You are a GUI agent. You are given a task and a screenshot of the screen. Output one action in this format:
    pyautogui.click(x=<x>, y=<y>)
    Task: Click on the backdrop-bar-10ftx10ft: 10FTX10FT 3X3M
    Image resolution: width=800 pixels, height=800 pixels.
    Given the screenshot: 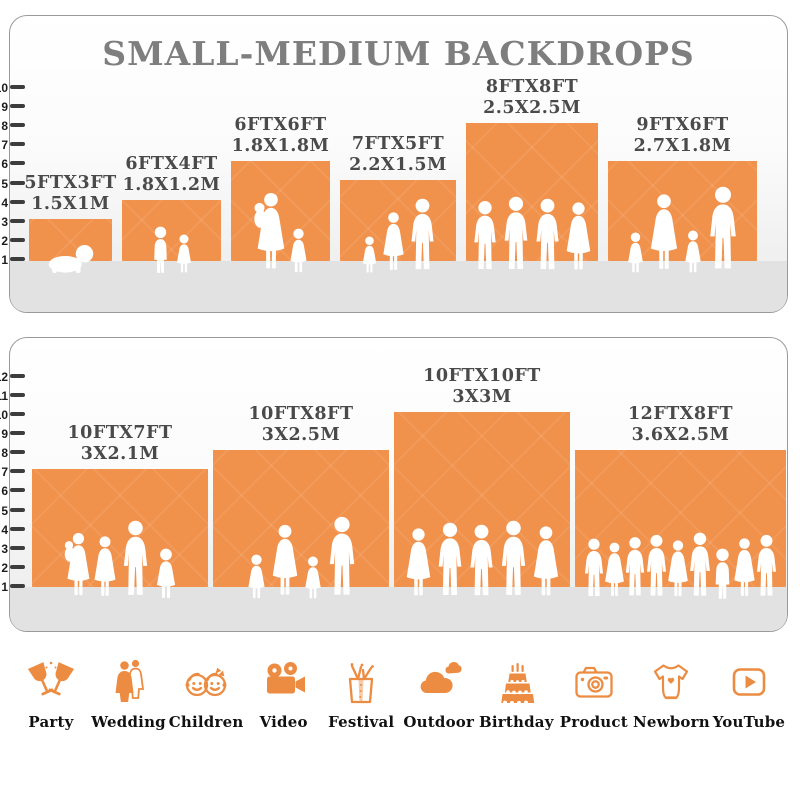 What is the action you would take?
    pyautogui.click(x=482, y=476)
    